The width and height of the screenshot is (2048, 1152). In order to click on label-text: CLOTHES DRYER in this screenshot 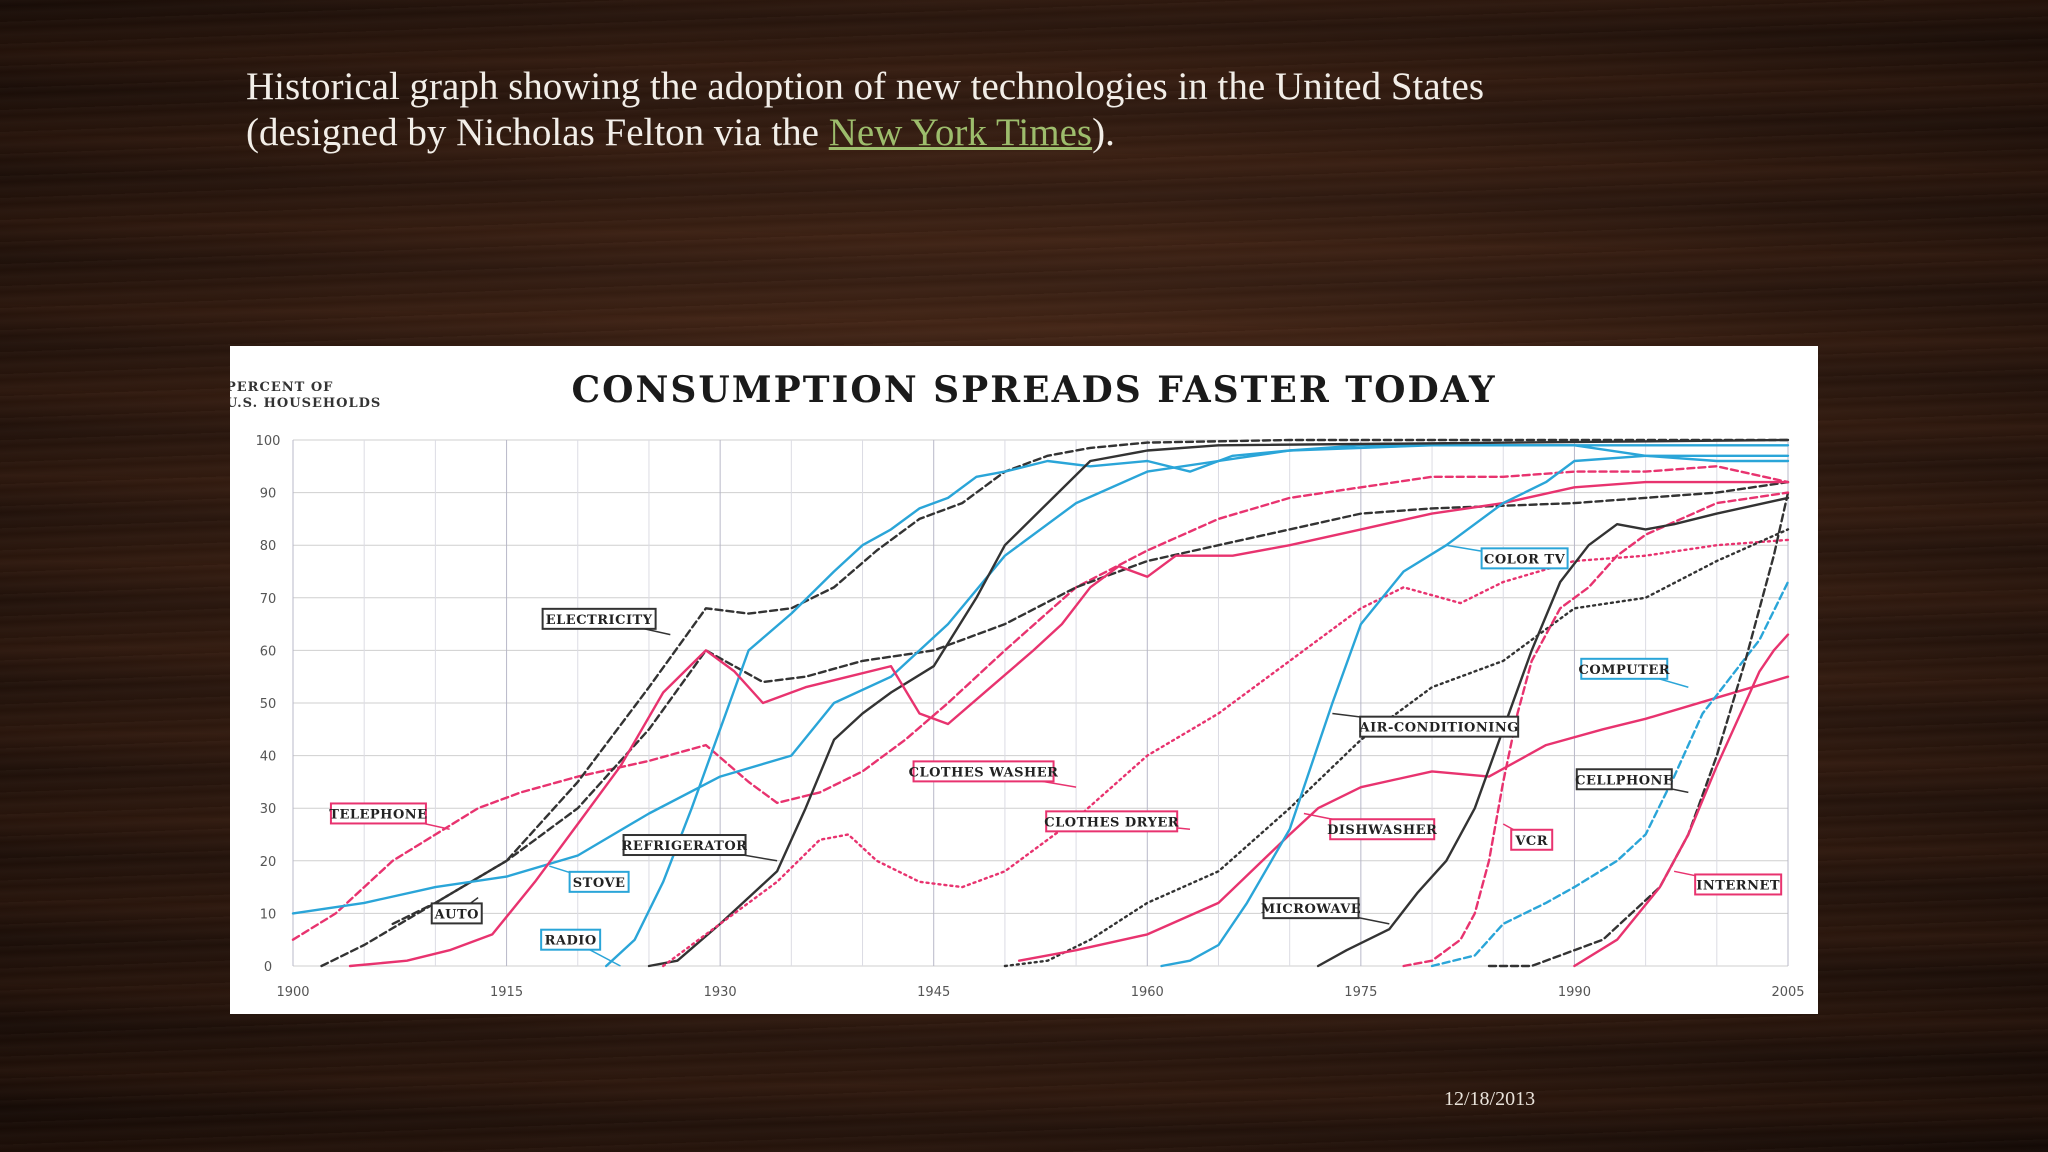, I will do `click(1111, 822)`.